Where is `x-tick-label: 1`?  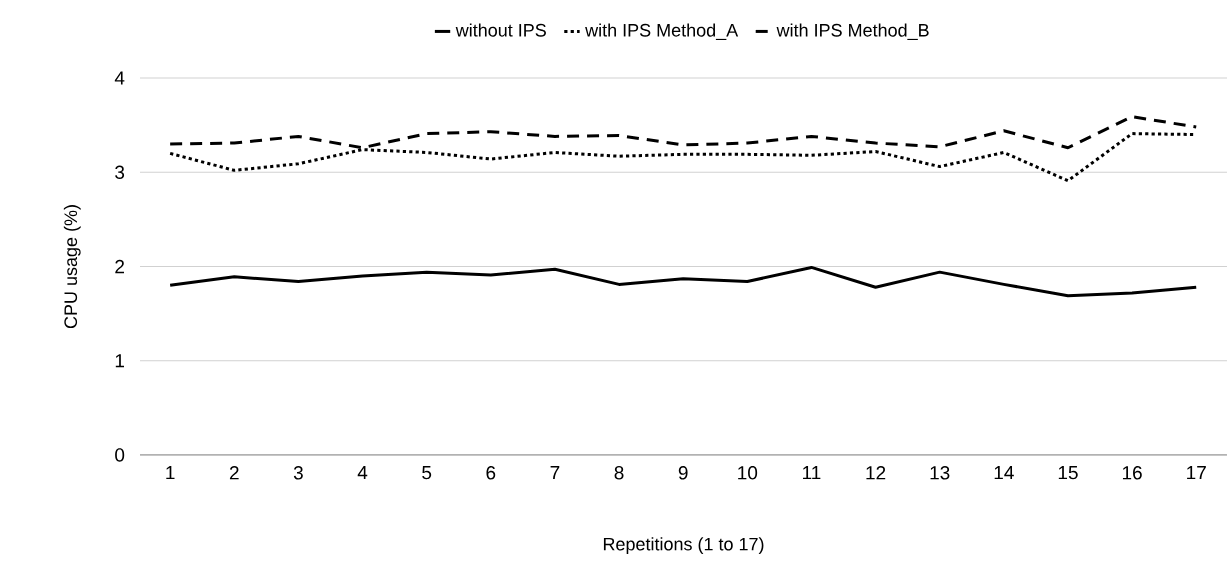 x-tick-label: 1 is located at coordinates (170, 473).